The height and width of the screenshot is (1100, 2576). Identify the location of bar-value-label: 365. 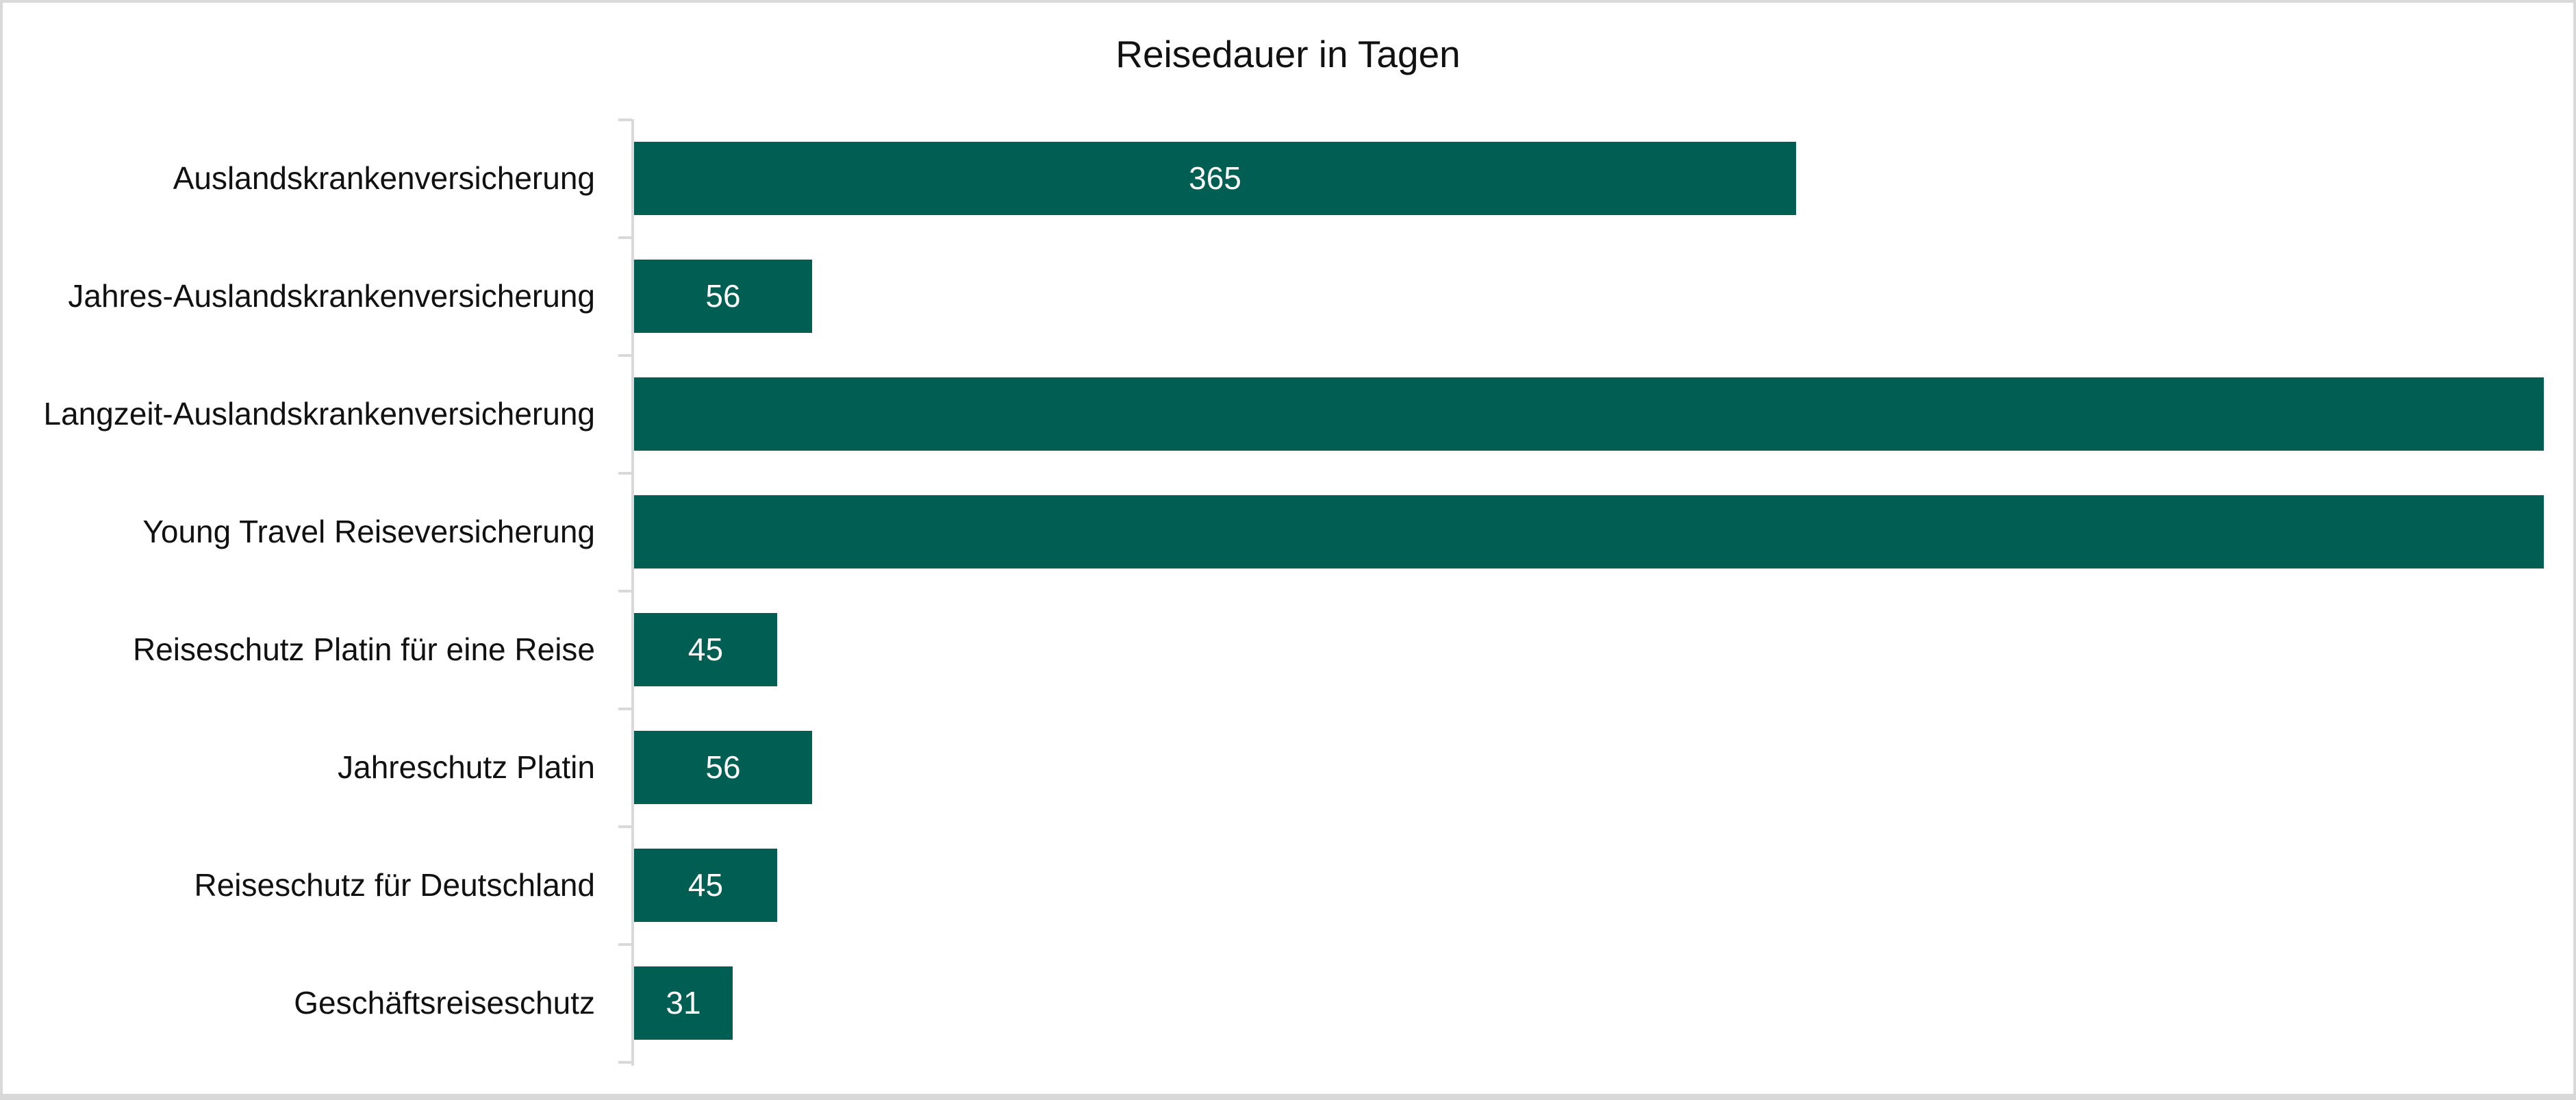
(1215, 178).